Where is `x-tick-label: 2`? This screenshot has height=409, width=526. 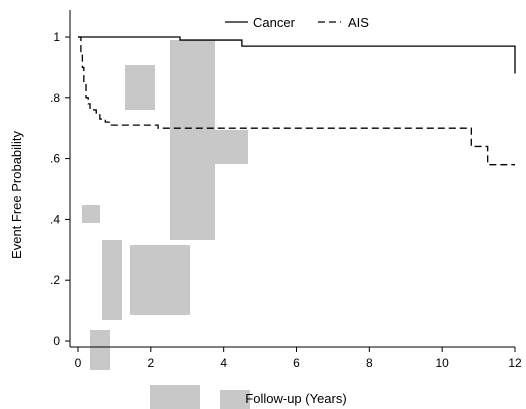
x-tick-label: 2 is located at coordinates (150, 363).